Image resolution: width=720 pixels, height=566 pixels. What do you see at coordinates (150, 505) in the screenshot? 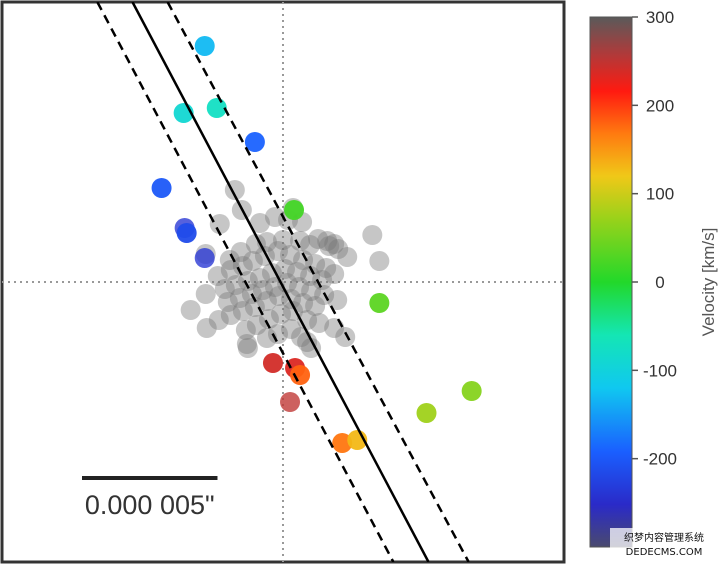
I see `scale-bar-label: 0.000 005"` at bounding box center [150, 505].